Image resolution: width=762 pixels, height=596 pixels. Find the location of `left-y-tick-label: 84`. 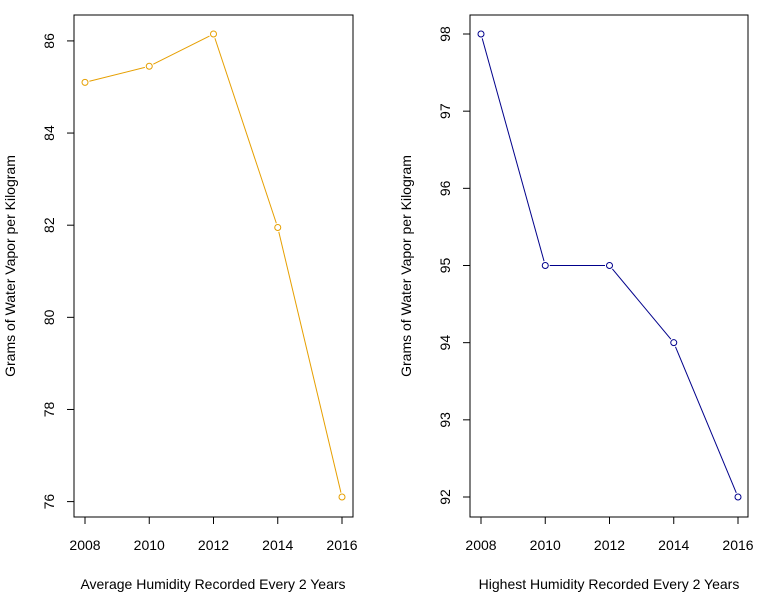

left-y-tick-label: 84 is located at coordinates (49, 133).